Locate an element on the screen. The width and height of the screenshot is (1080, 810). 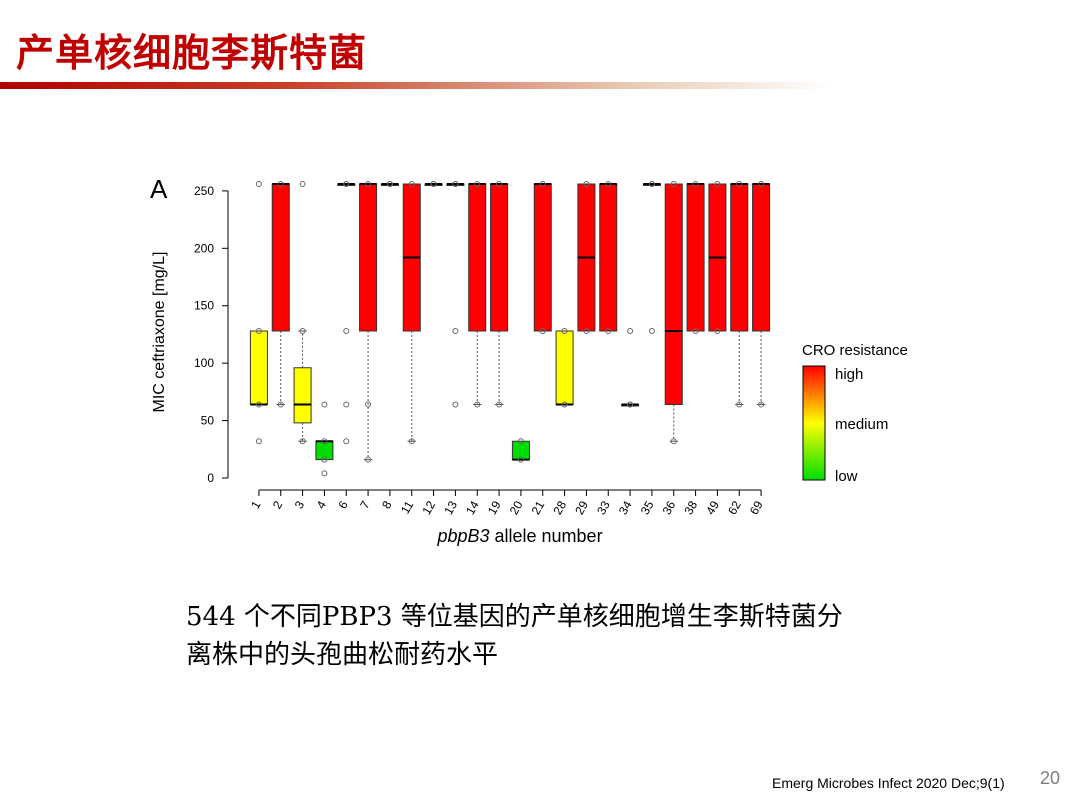
y-tick-label: 0 is located at coordinates (210, 478).